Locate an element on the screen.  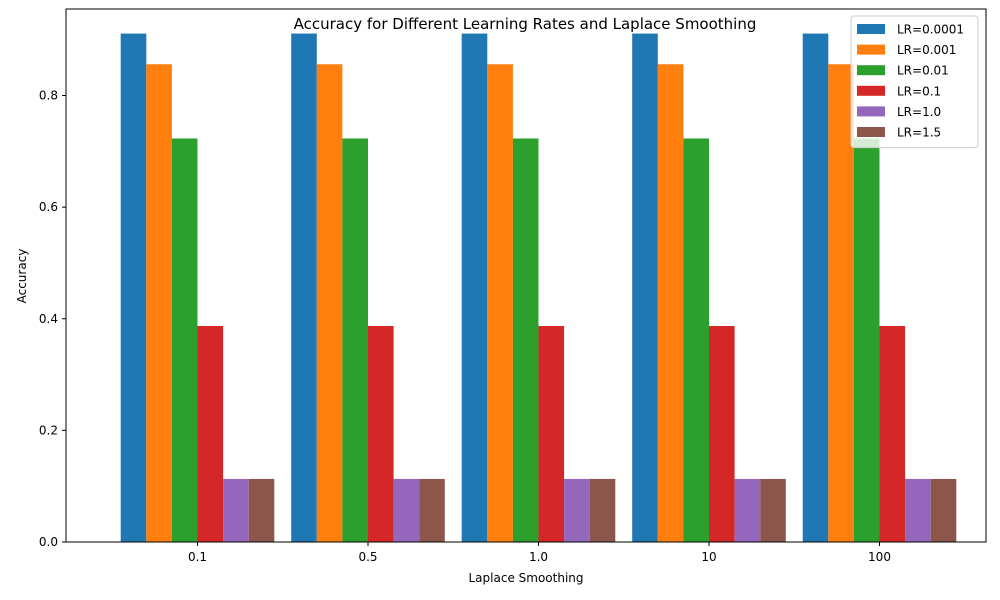
legend-label: LR=1.5 is located at coordinates (919, 133).